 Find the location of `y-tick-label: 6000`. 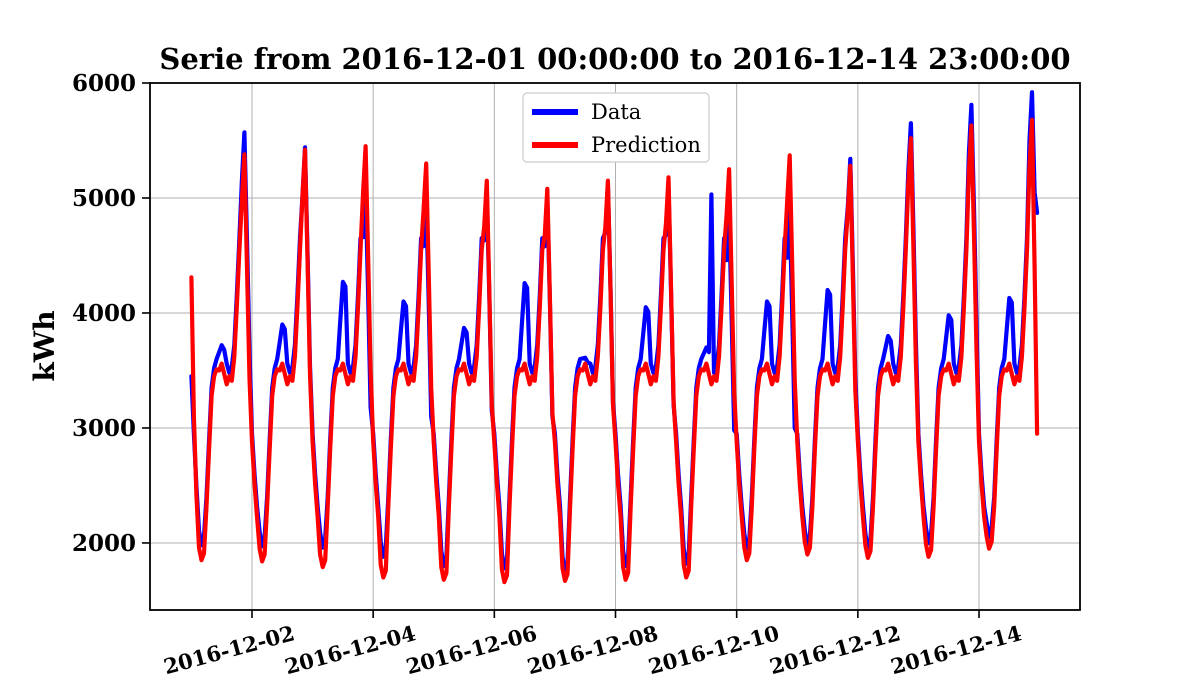

y-tick-label: 6000 is located at coordinates (104, 83).